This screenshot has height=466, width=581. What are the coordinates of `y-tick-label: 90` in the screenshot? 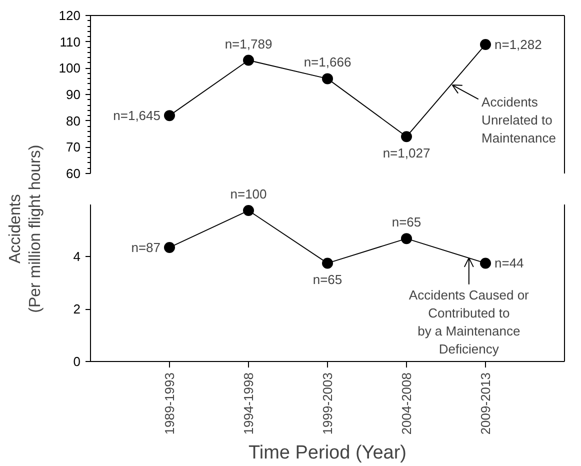 It's located at (73, 94).